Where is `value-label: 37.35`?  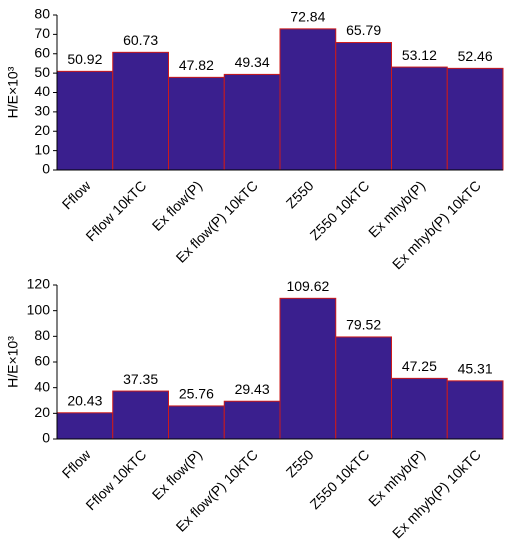 value-label: 37.35 is located at coordinates (140, 379).